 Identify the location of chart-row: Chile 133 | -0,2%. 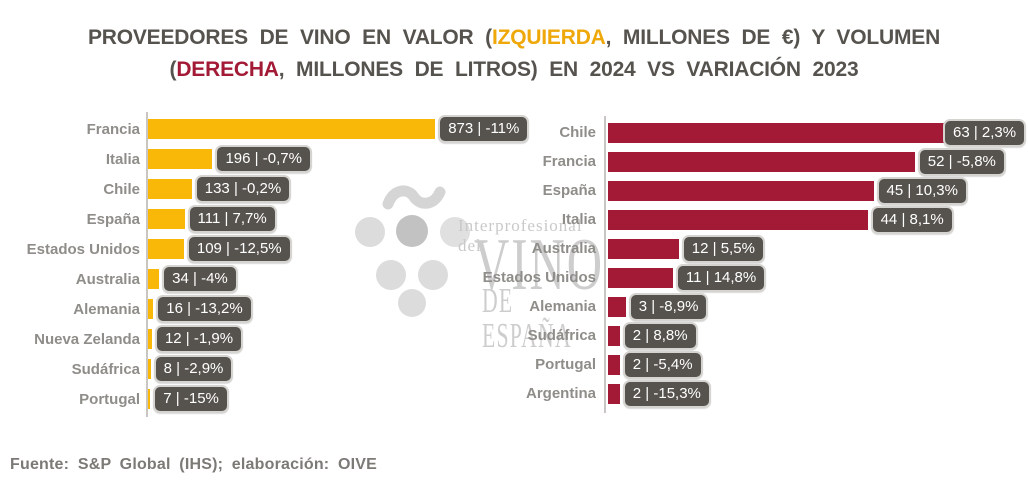
(279, 189).